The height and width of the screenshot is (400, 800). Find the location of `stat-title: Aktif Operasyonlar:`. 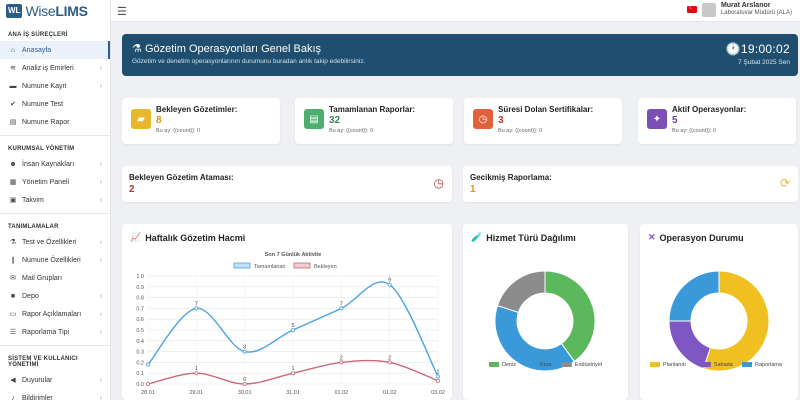

stat-title: Aktif Operasyonlar: is located at coordinates (709, 109).